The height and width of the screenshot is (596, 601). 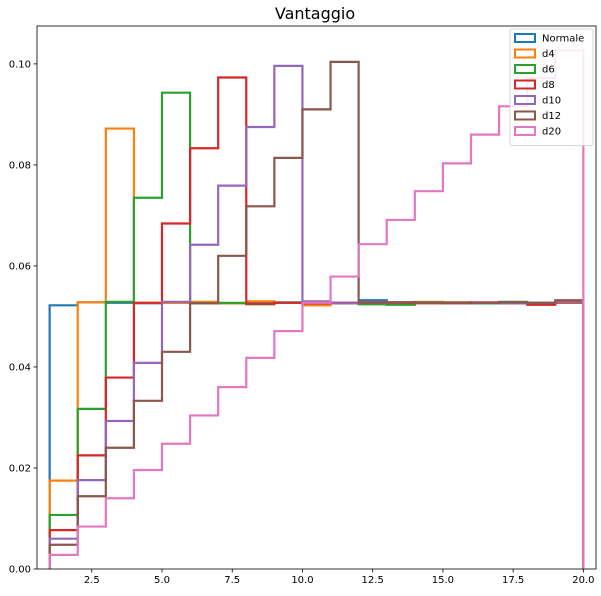 What do you see at coordinates (162, 580) in the screenshot?
I see `x-tick-label: 5.0` at bounding box center [162, 580].